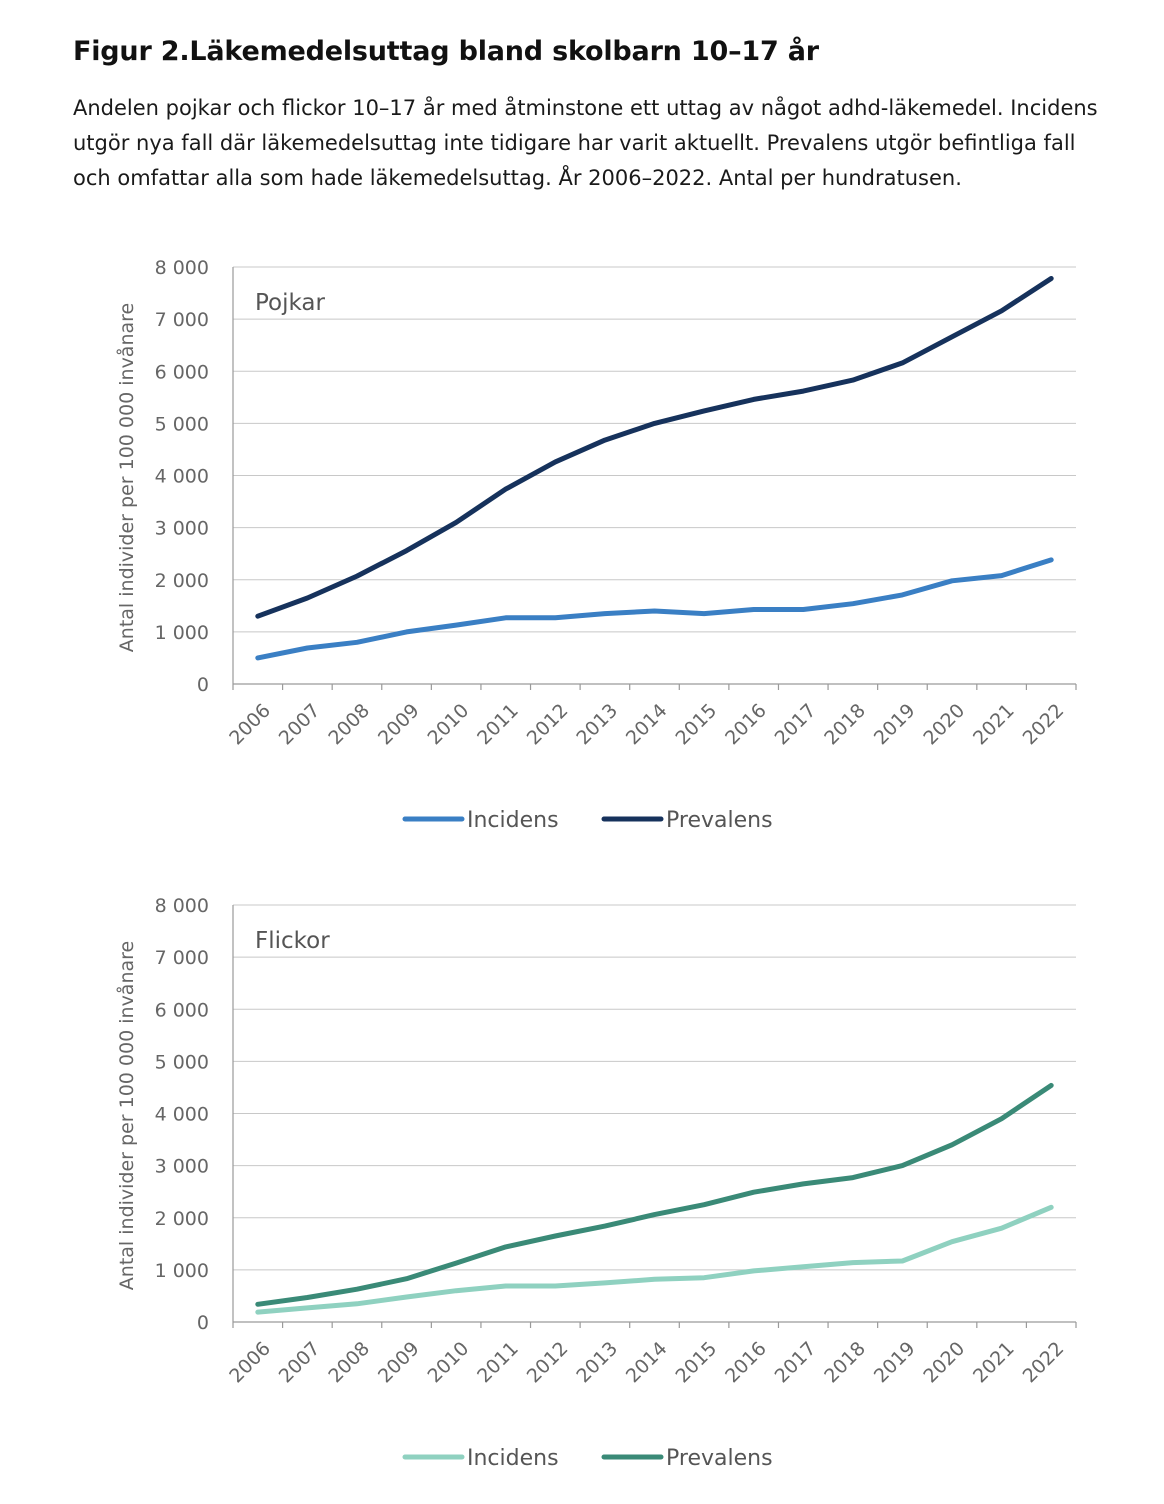  Describe the element at coordinates (456, 1290) in the screenshot. I see `flickor-point-incidens-2010` at that location.